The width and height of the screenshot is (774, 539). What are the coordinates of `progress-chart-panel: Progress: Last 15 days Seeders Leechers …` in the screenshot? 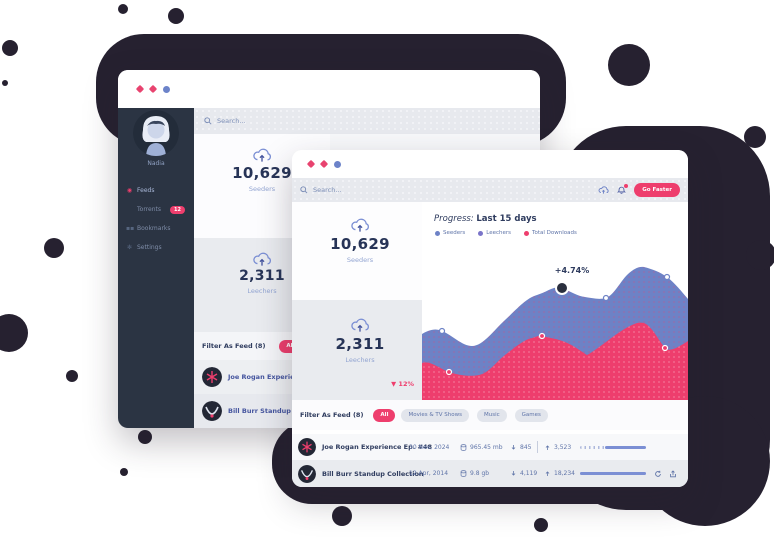 It's located at (555, 301).